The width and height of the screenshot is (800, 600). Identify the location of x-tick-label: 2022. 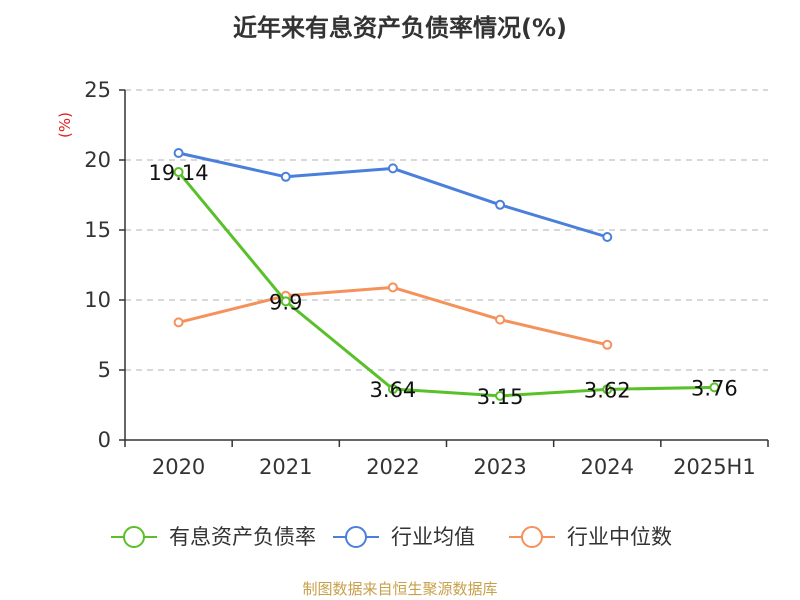
(392, 467).